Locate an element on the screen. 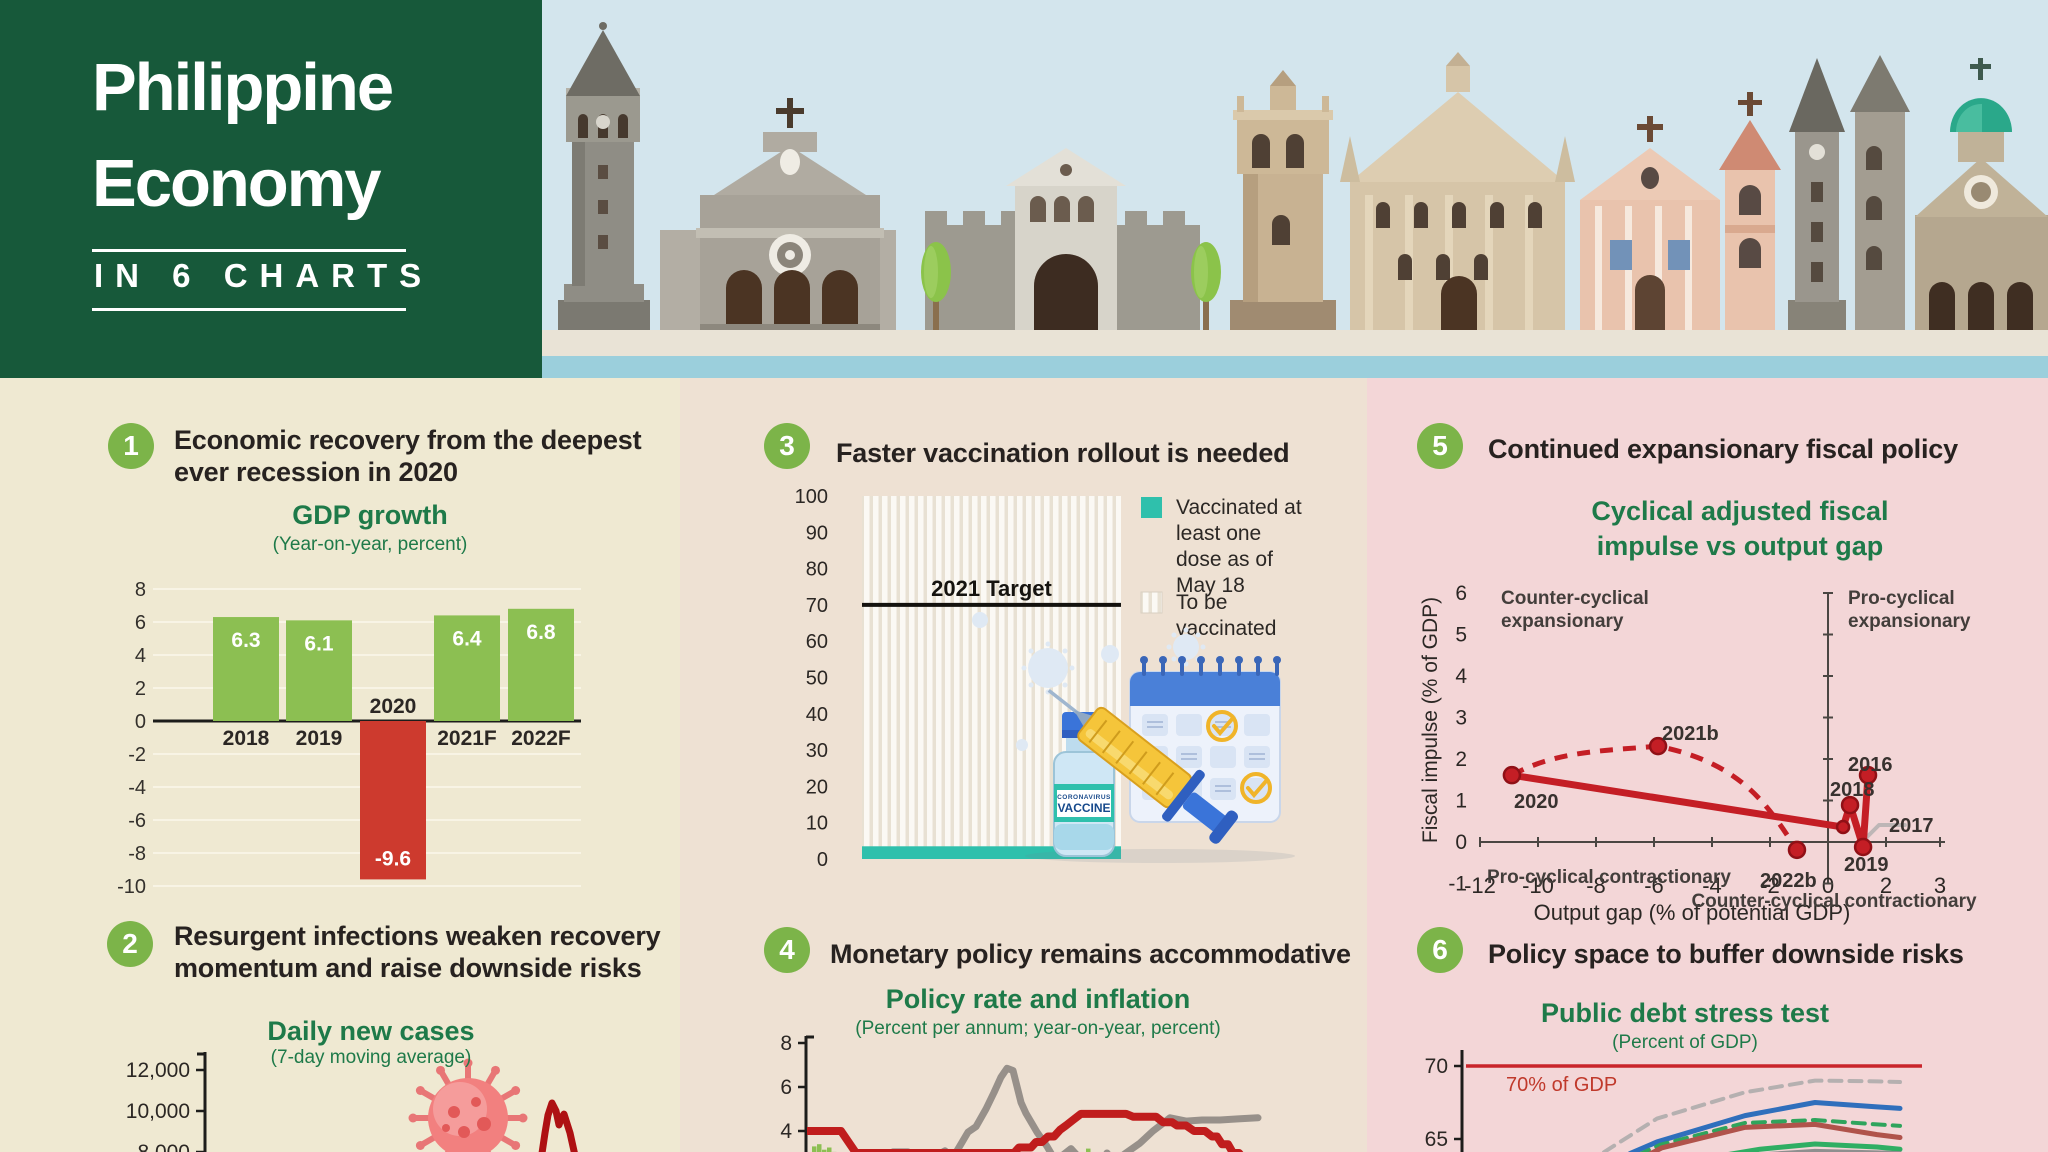 Image resolution: width=2048 pixels, height=1152 pixels. svg-text: 2 is located at coordinates (1461, 759).